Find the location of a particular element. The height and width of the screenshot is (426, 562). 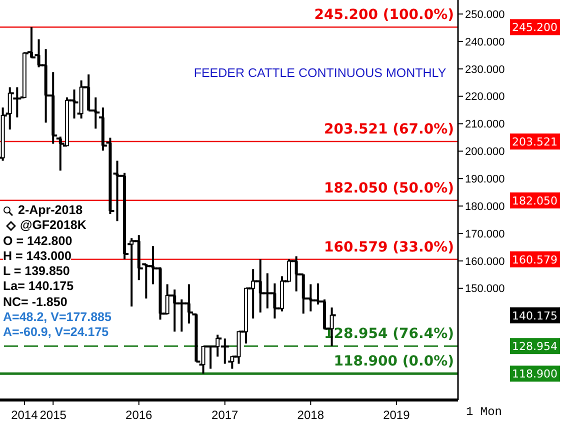

y-tick-label: 240.000 is located at coordinates (485, 42).